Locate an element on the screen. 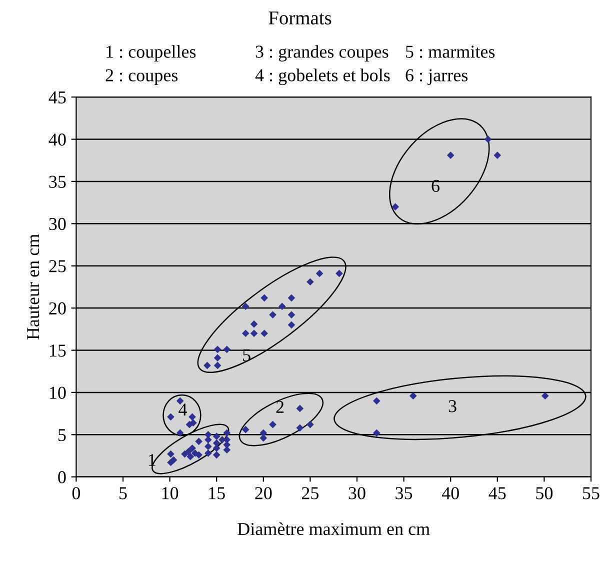 This screenshot has height=561, width=600. x-axis-title: Diamètre maximum en cm is located at coordinates (334, 529).